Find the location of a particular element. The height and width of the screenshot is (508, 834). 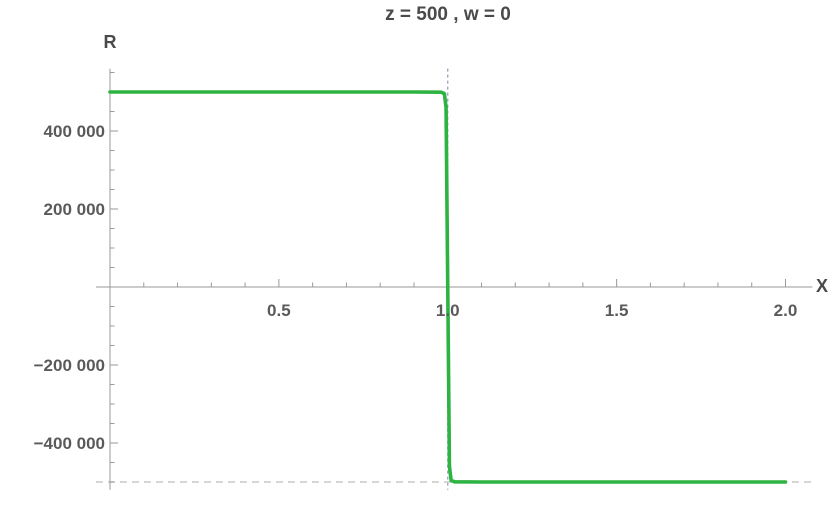

y-tick-label: 400 000 is located at coordinates (74, 131).